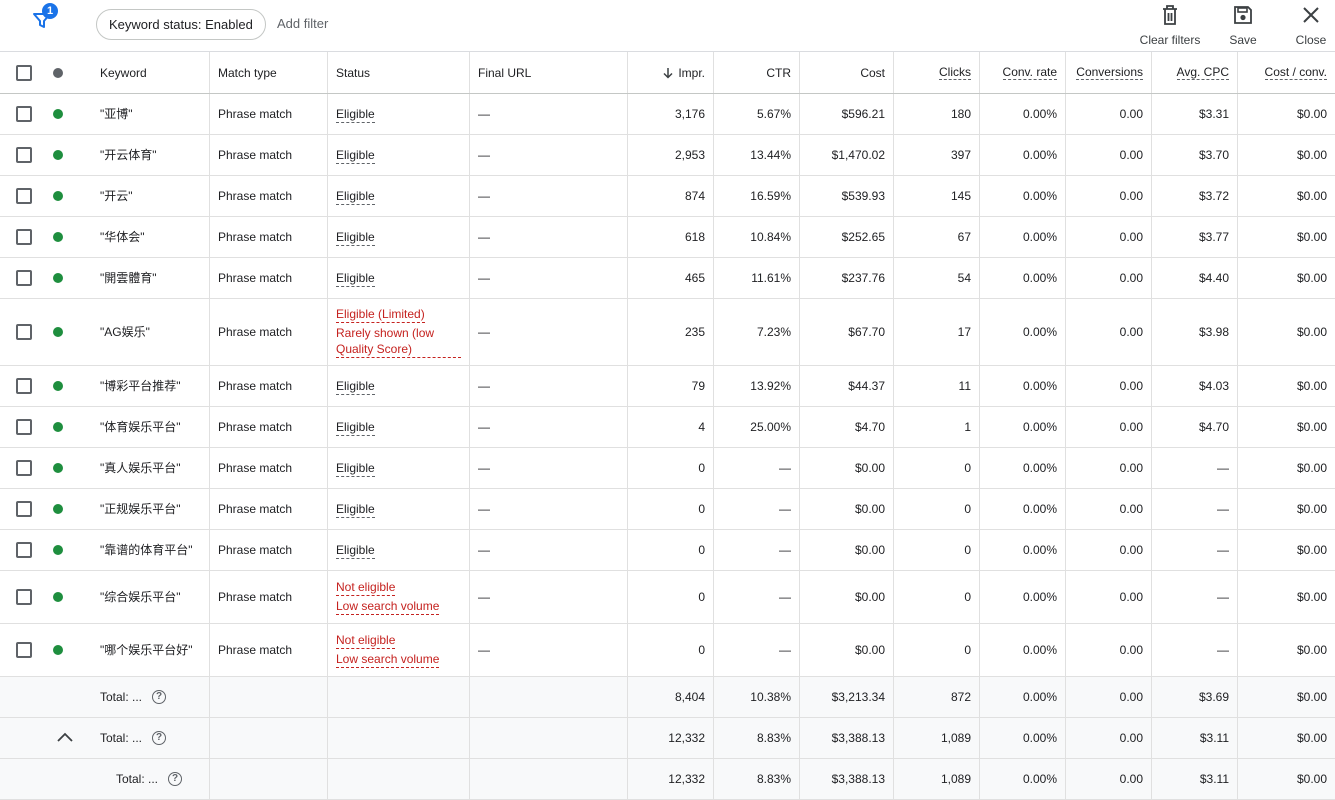 The image size is (1335, 800). What do you see at coordinates (1195, 427) in the screenshot?
I see `cell-avg-cpc: $4.70` at bounding box center [1195, 427].